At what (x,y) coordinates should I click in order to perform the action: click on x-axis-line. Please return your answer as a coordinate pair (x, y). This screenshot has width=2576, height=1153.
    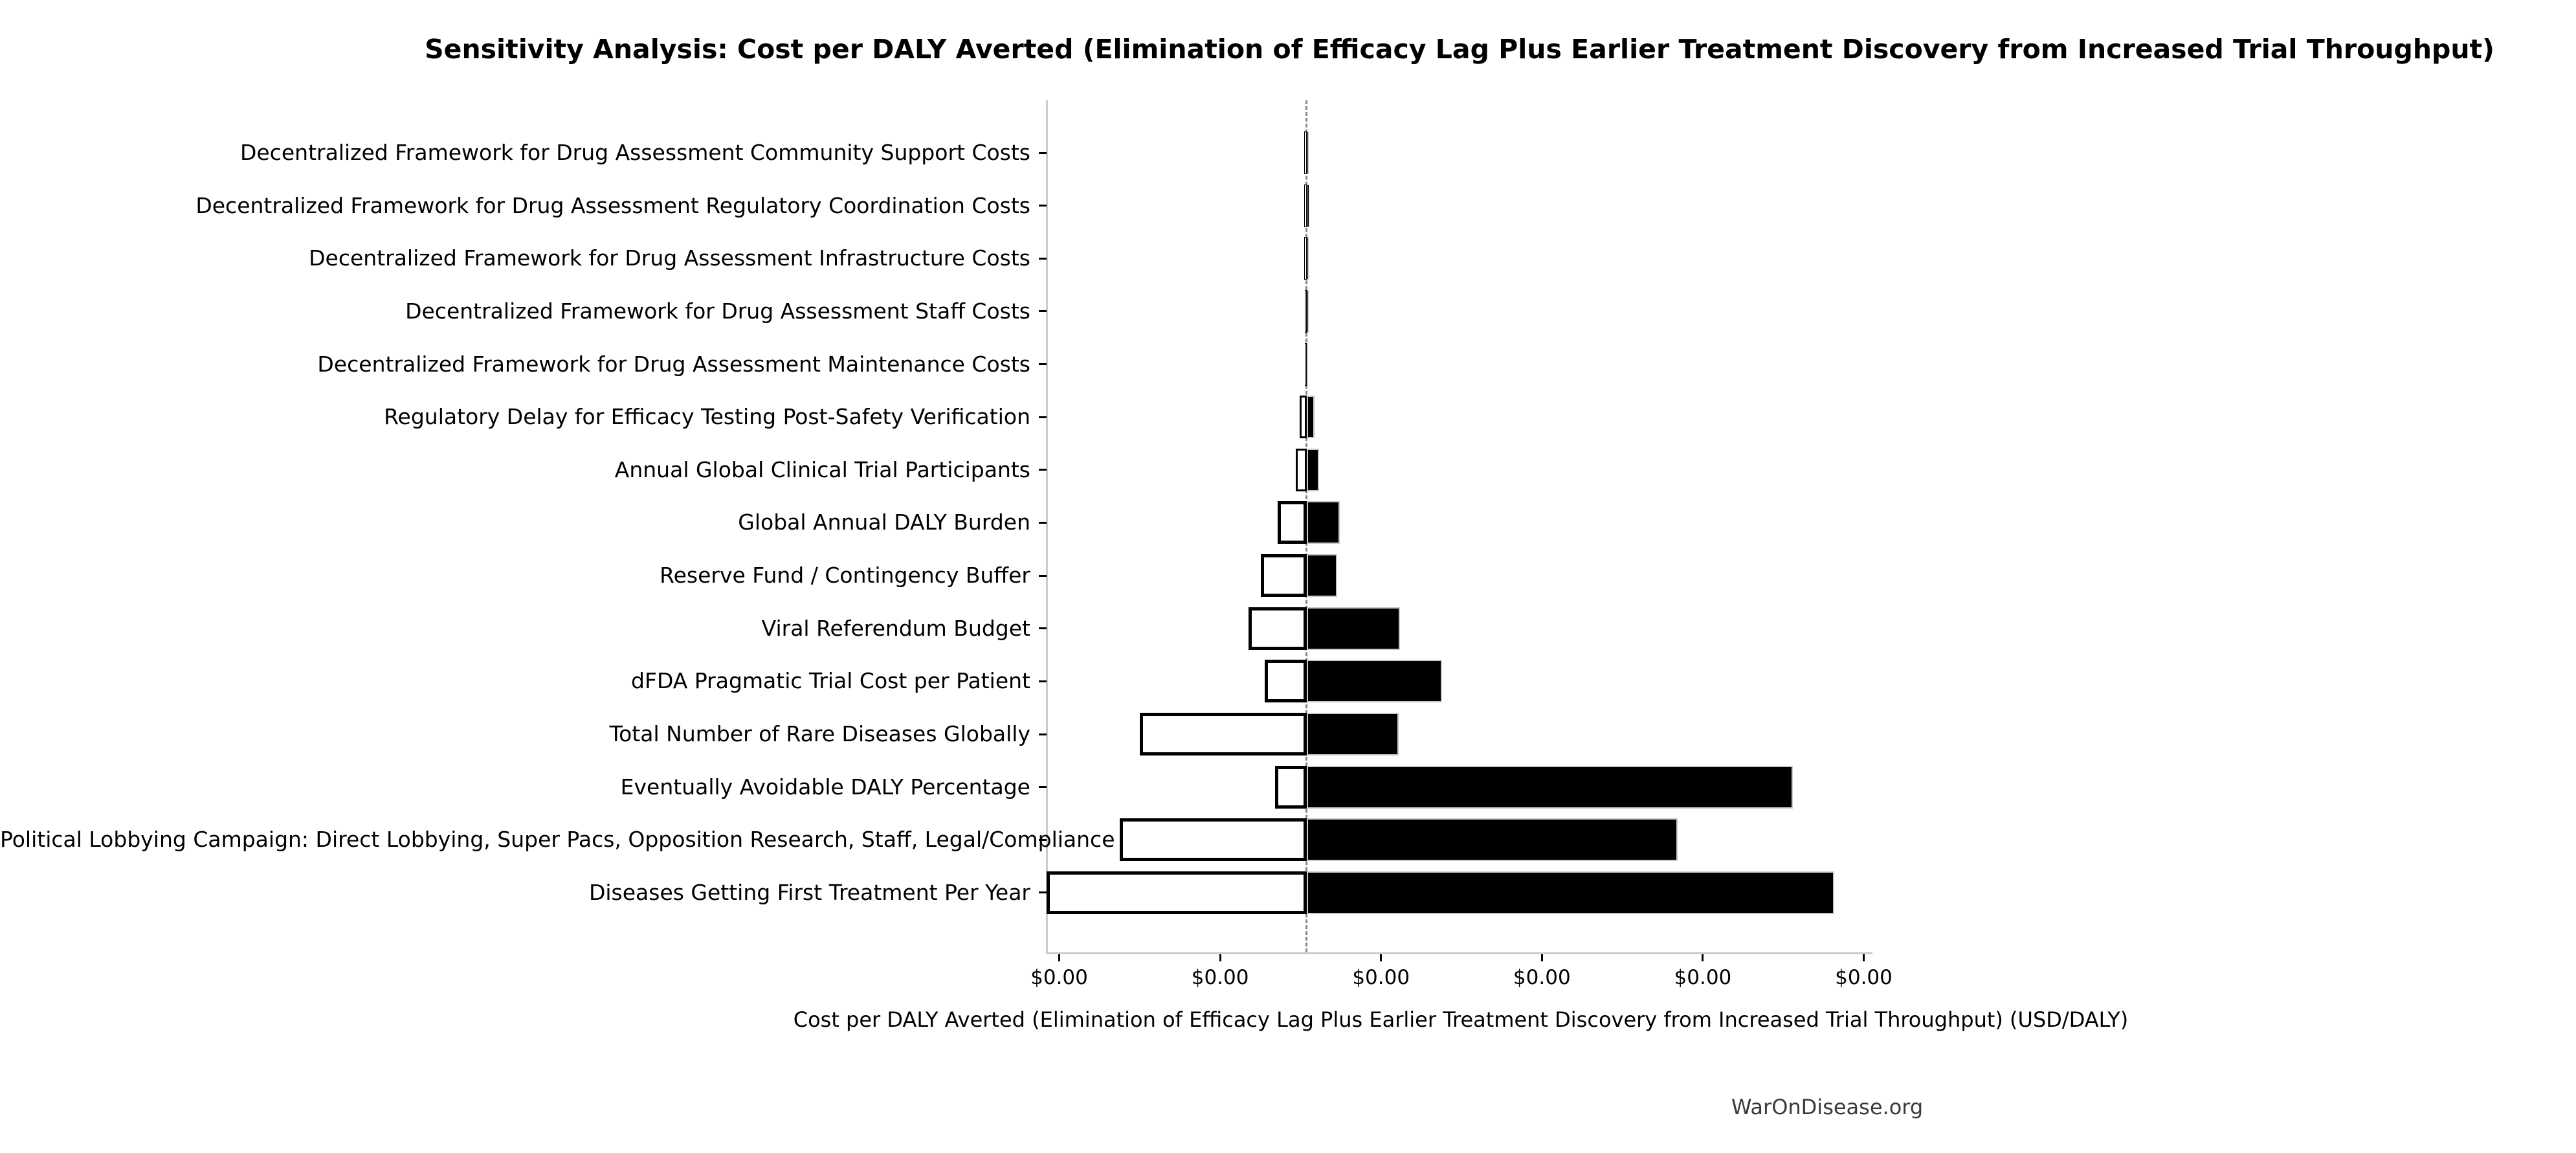
    Looking at the image, I should click on (1459, 953).